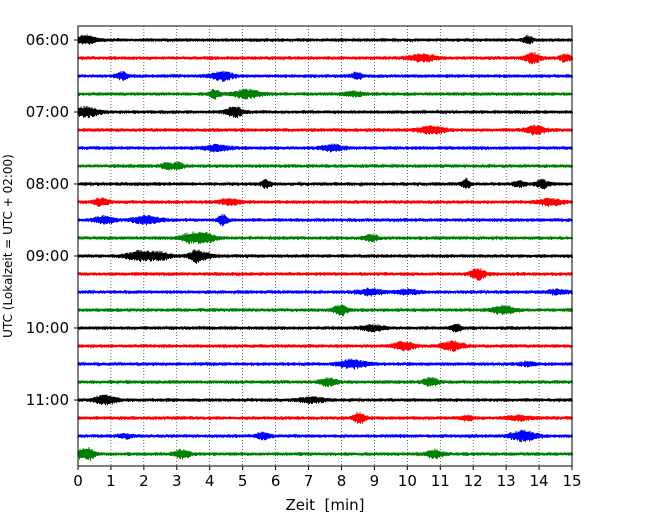 The height and width of the screenshot is (525, 650). Describe the element at coordinates (324, 505) in the screenshot. I see `x-axis-label: Zeit [min]` at that location.